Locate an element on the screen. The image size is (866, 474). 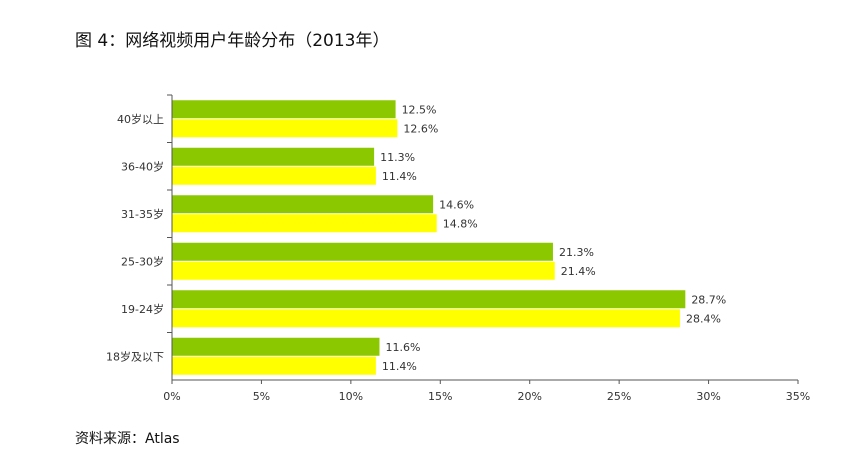
data-label-3-series-1: 21.4% is located at coordinates (578, 271).